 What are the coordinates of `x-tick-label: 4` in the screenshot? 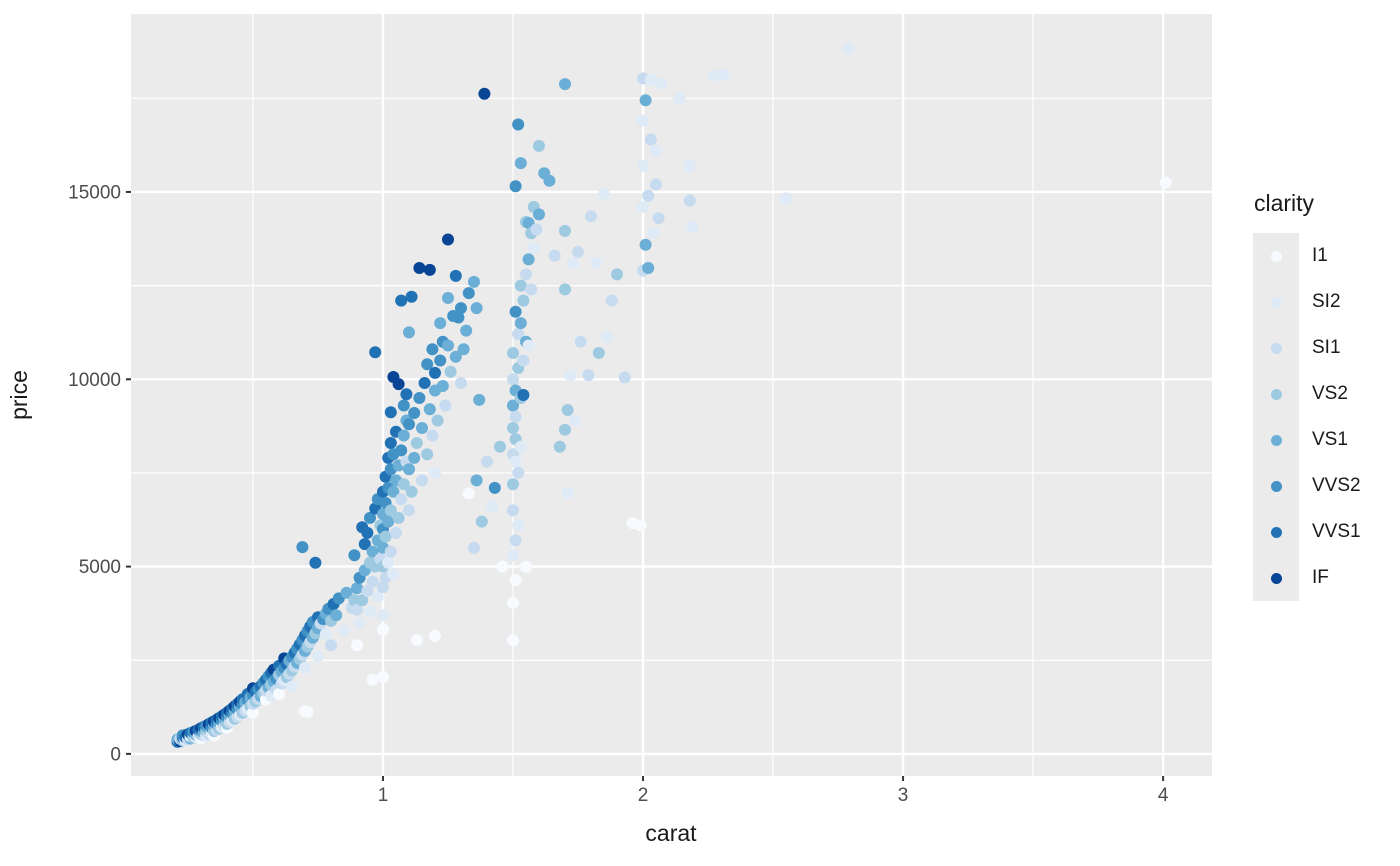 It's located at (1163, 795).